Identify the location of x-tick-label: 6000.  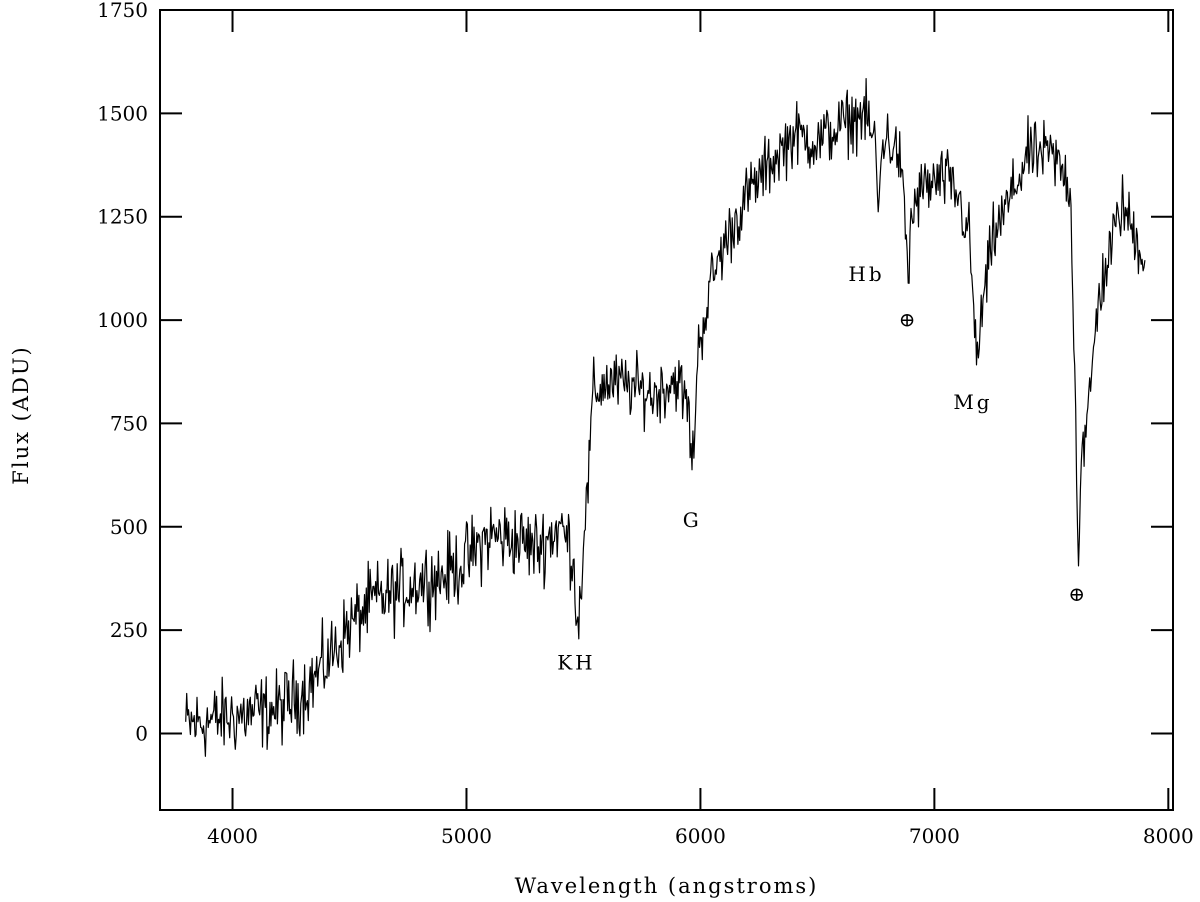
(700, 836).